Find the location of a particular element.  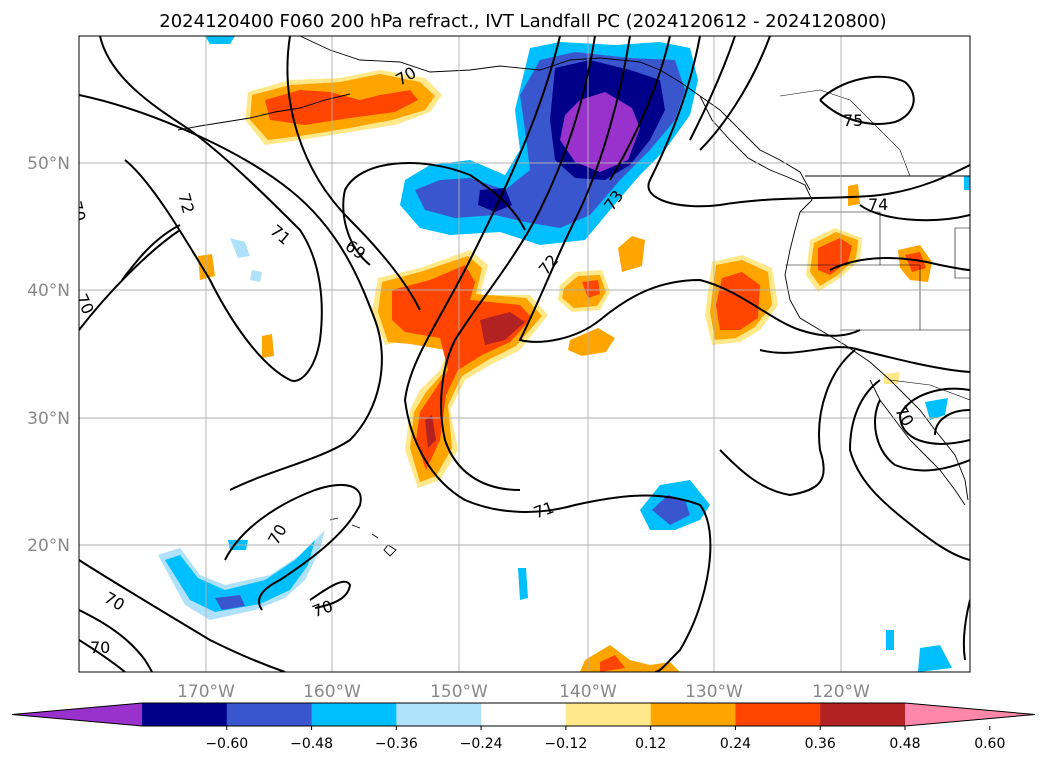

lon-label-170w: 170°W is located at coordinates (206, 692).